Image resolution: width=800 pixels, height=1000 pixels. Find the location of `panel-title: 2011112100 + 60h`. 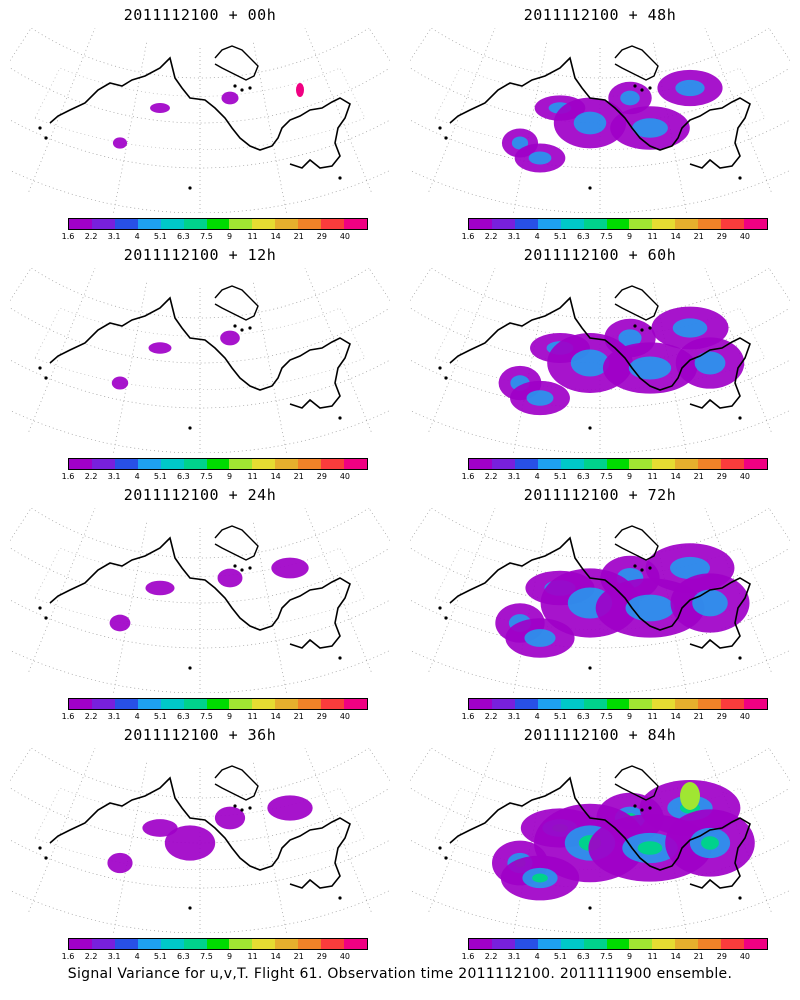

panel-title: 2011112100 + 60h is located at coordinates (600, 255).